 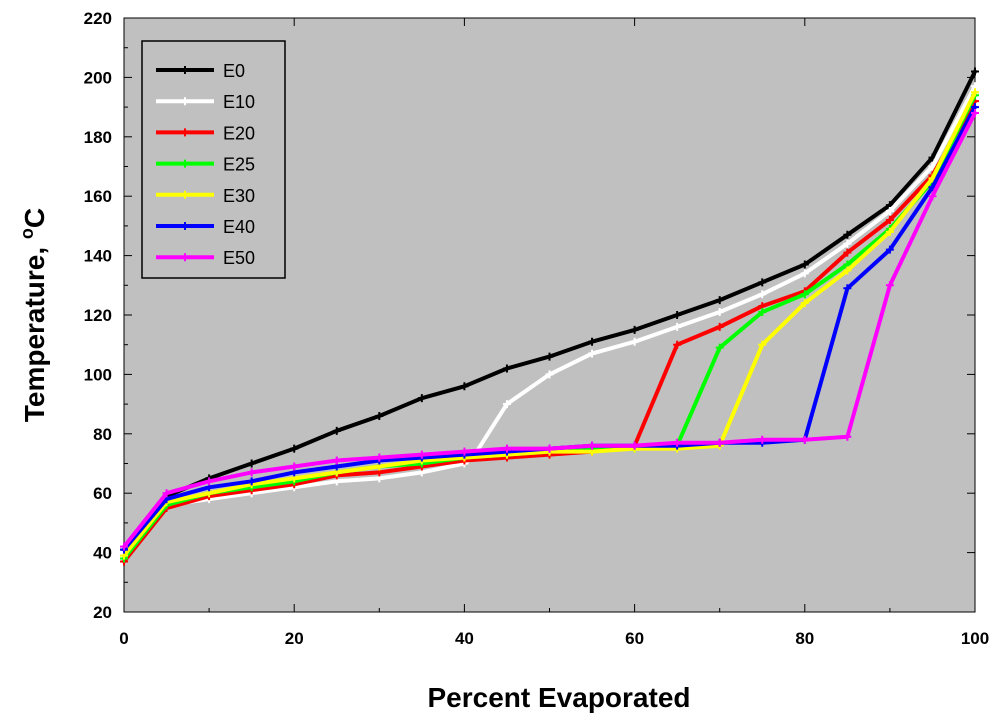 What do you see at coordinates (559, 697) in the screenshot?
I see `x-axis-title: Percent Evaporated` at bounding box center [559, 697].